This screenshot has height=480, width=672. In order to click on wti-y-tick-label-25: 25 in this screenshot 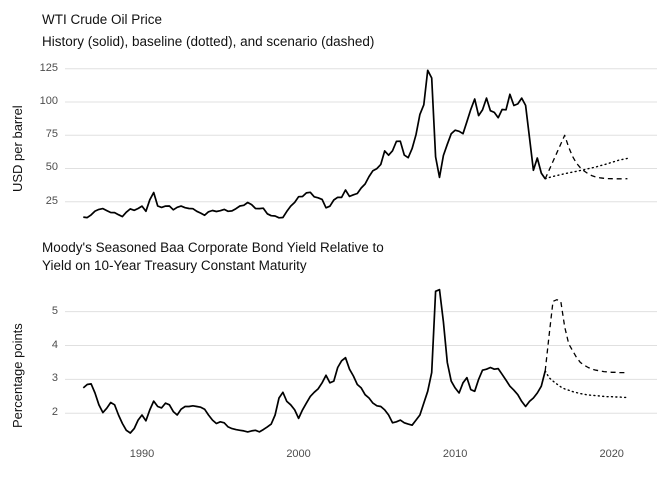, I will do `click(51, 200)`.